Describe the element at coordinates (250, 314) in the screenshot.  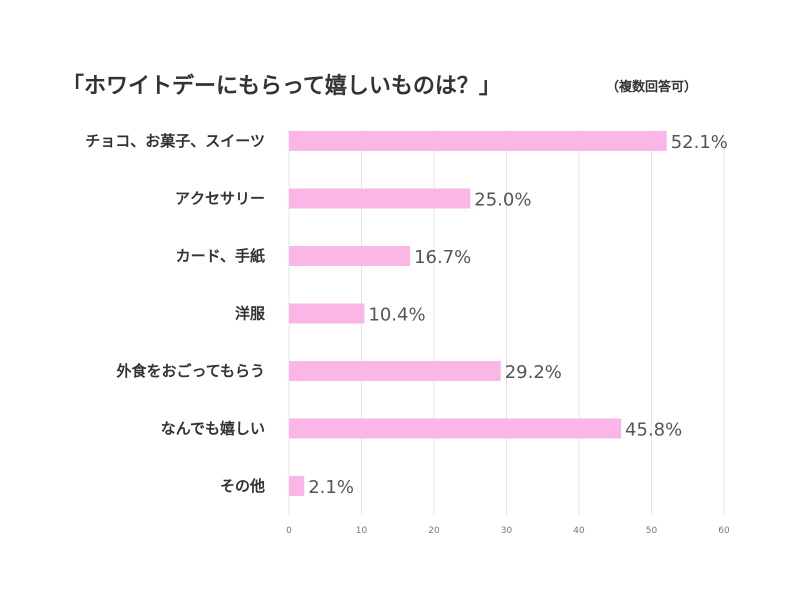
I see `category-label: 洋服` at that location.